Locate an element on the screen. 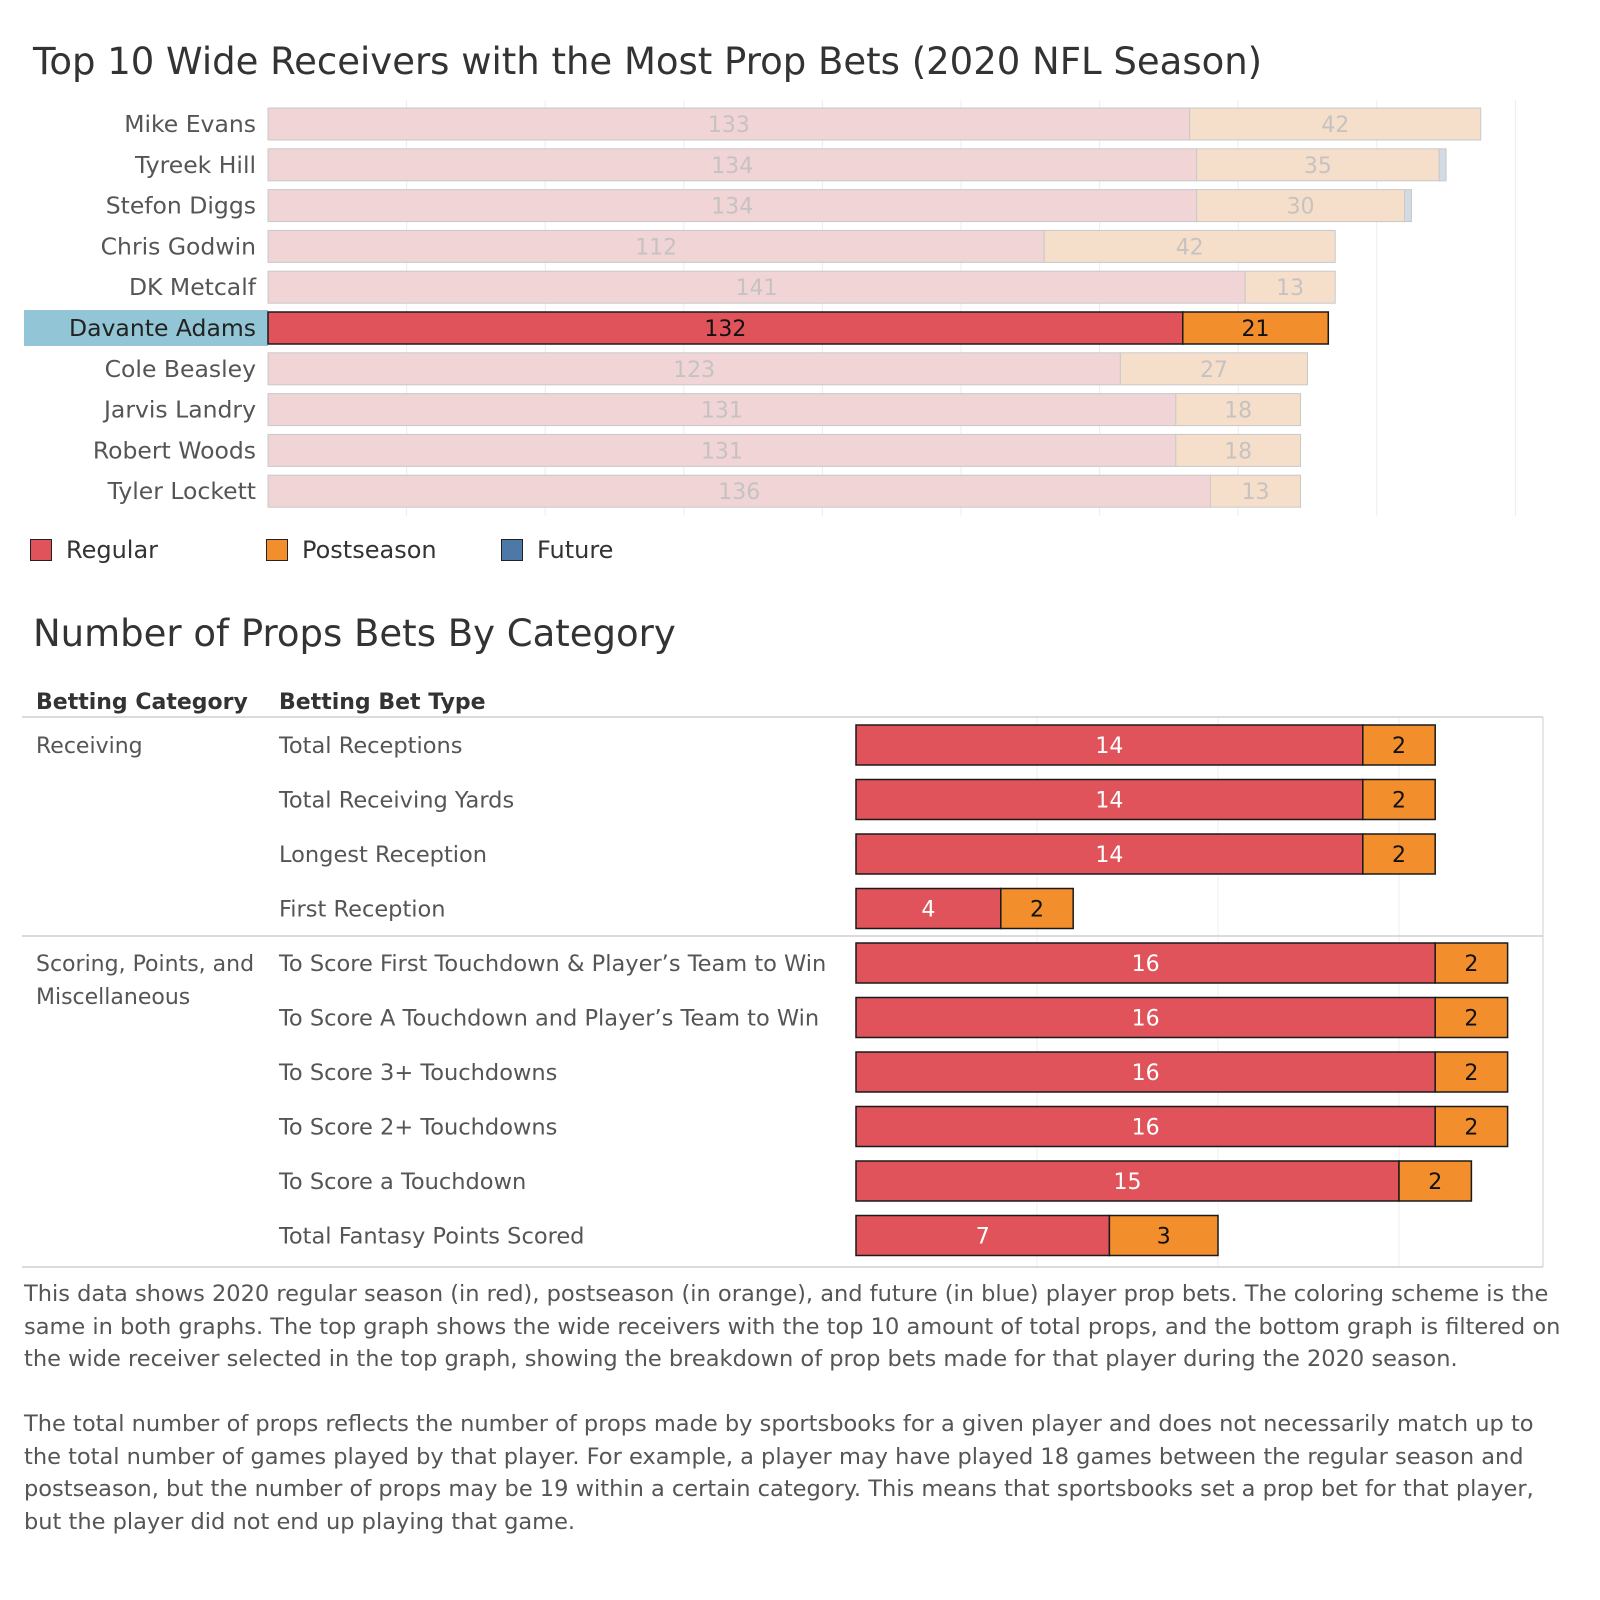 This screenshot has width=1600, height=1600. header-bet-type: Betting Bet Type is located at coordinates (382, 702).